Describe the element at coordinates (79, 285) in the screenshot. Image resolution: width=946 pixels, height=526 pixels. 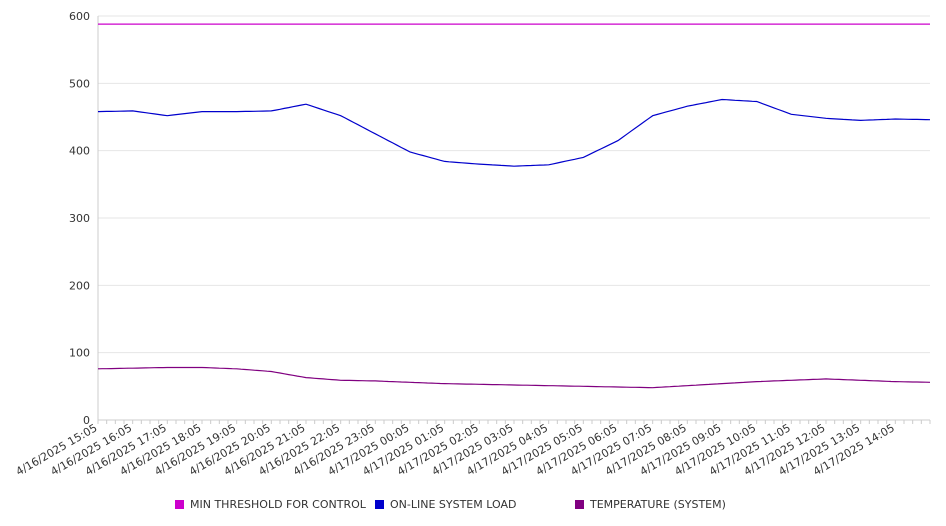
I see `y-tick-label: 200` at that location.